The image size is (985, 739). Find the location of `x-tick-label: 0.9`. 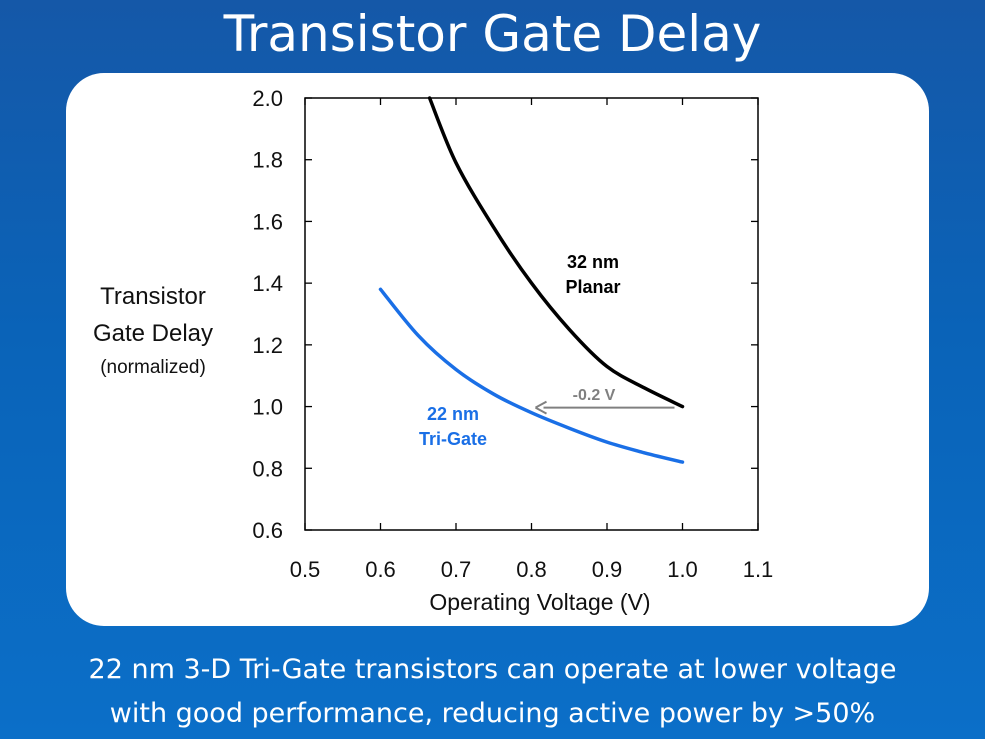

x-tick-label: 0.9 is located at coordinates (607, 569).